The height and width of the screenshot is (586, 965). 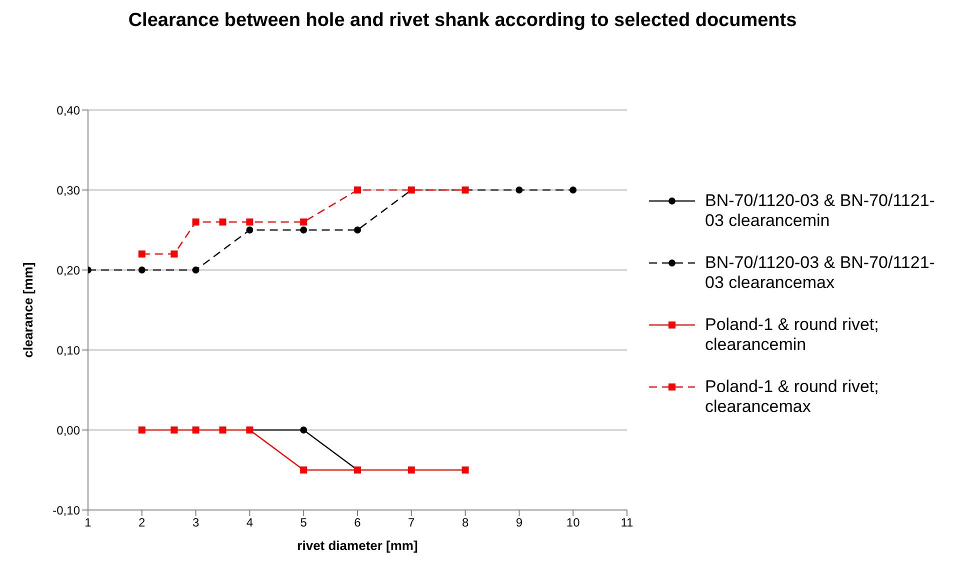 I want to click on y-tick-label: 0,20, so click(x=68, y=270).